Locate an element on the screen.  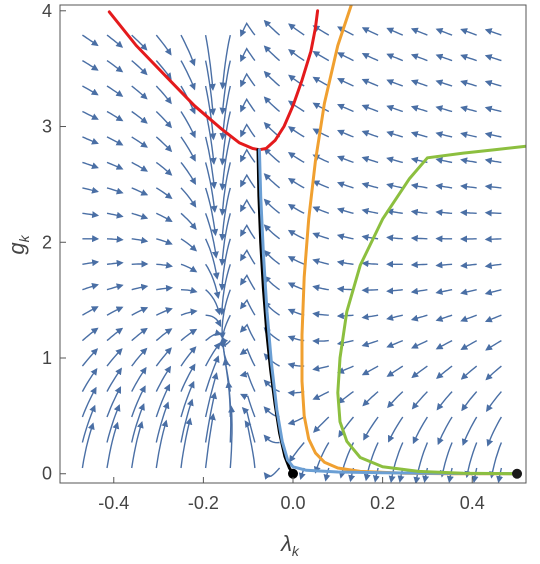
infrared-point-marker is located at coordinates (517, 474).